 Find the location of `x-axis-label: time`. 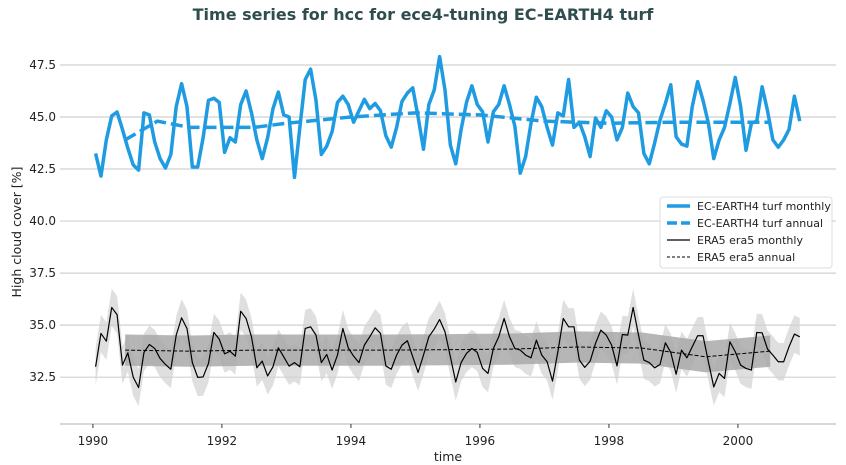

x-axis-label: time is located at coordinates (448, 456).